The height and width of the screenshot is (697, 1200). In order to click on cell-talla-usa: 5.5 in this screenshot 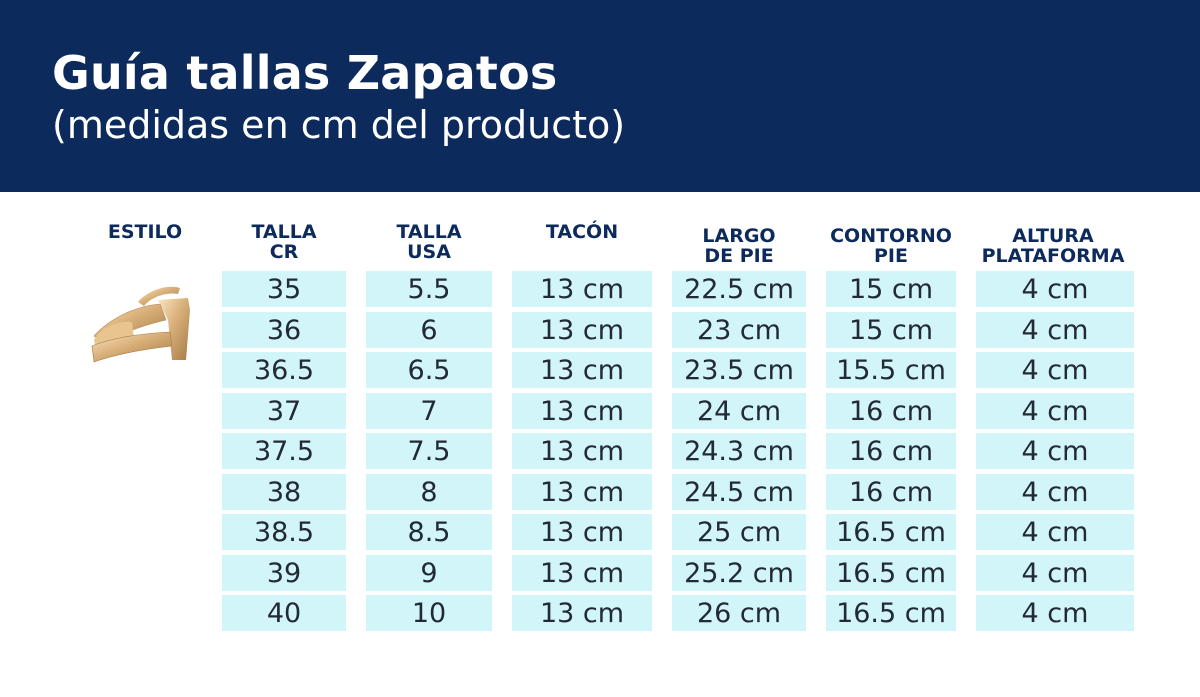, I will do `click(429, 289)`.